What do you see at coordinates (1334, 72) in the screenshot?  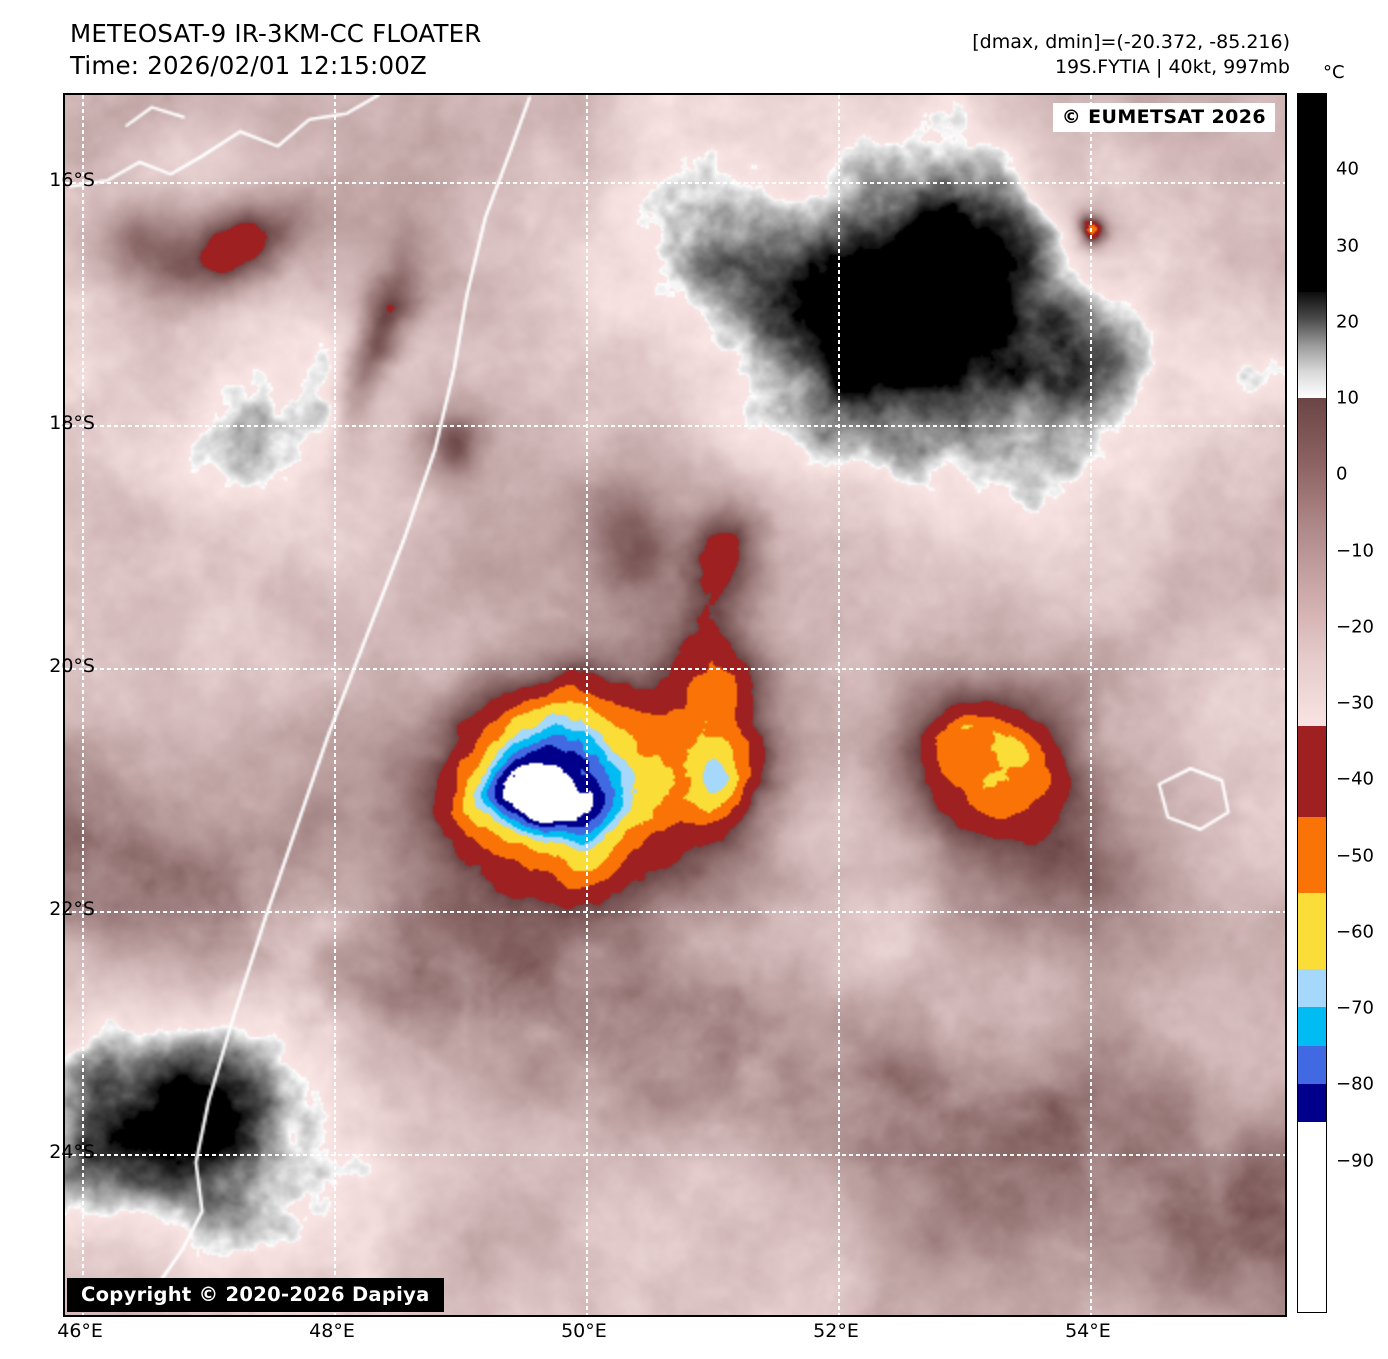 I see `colorbar-unit-label: °C` at bounding box center [1334, 72].